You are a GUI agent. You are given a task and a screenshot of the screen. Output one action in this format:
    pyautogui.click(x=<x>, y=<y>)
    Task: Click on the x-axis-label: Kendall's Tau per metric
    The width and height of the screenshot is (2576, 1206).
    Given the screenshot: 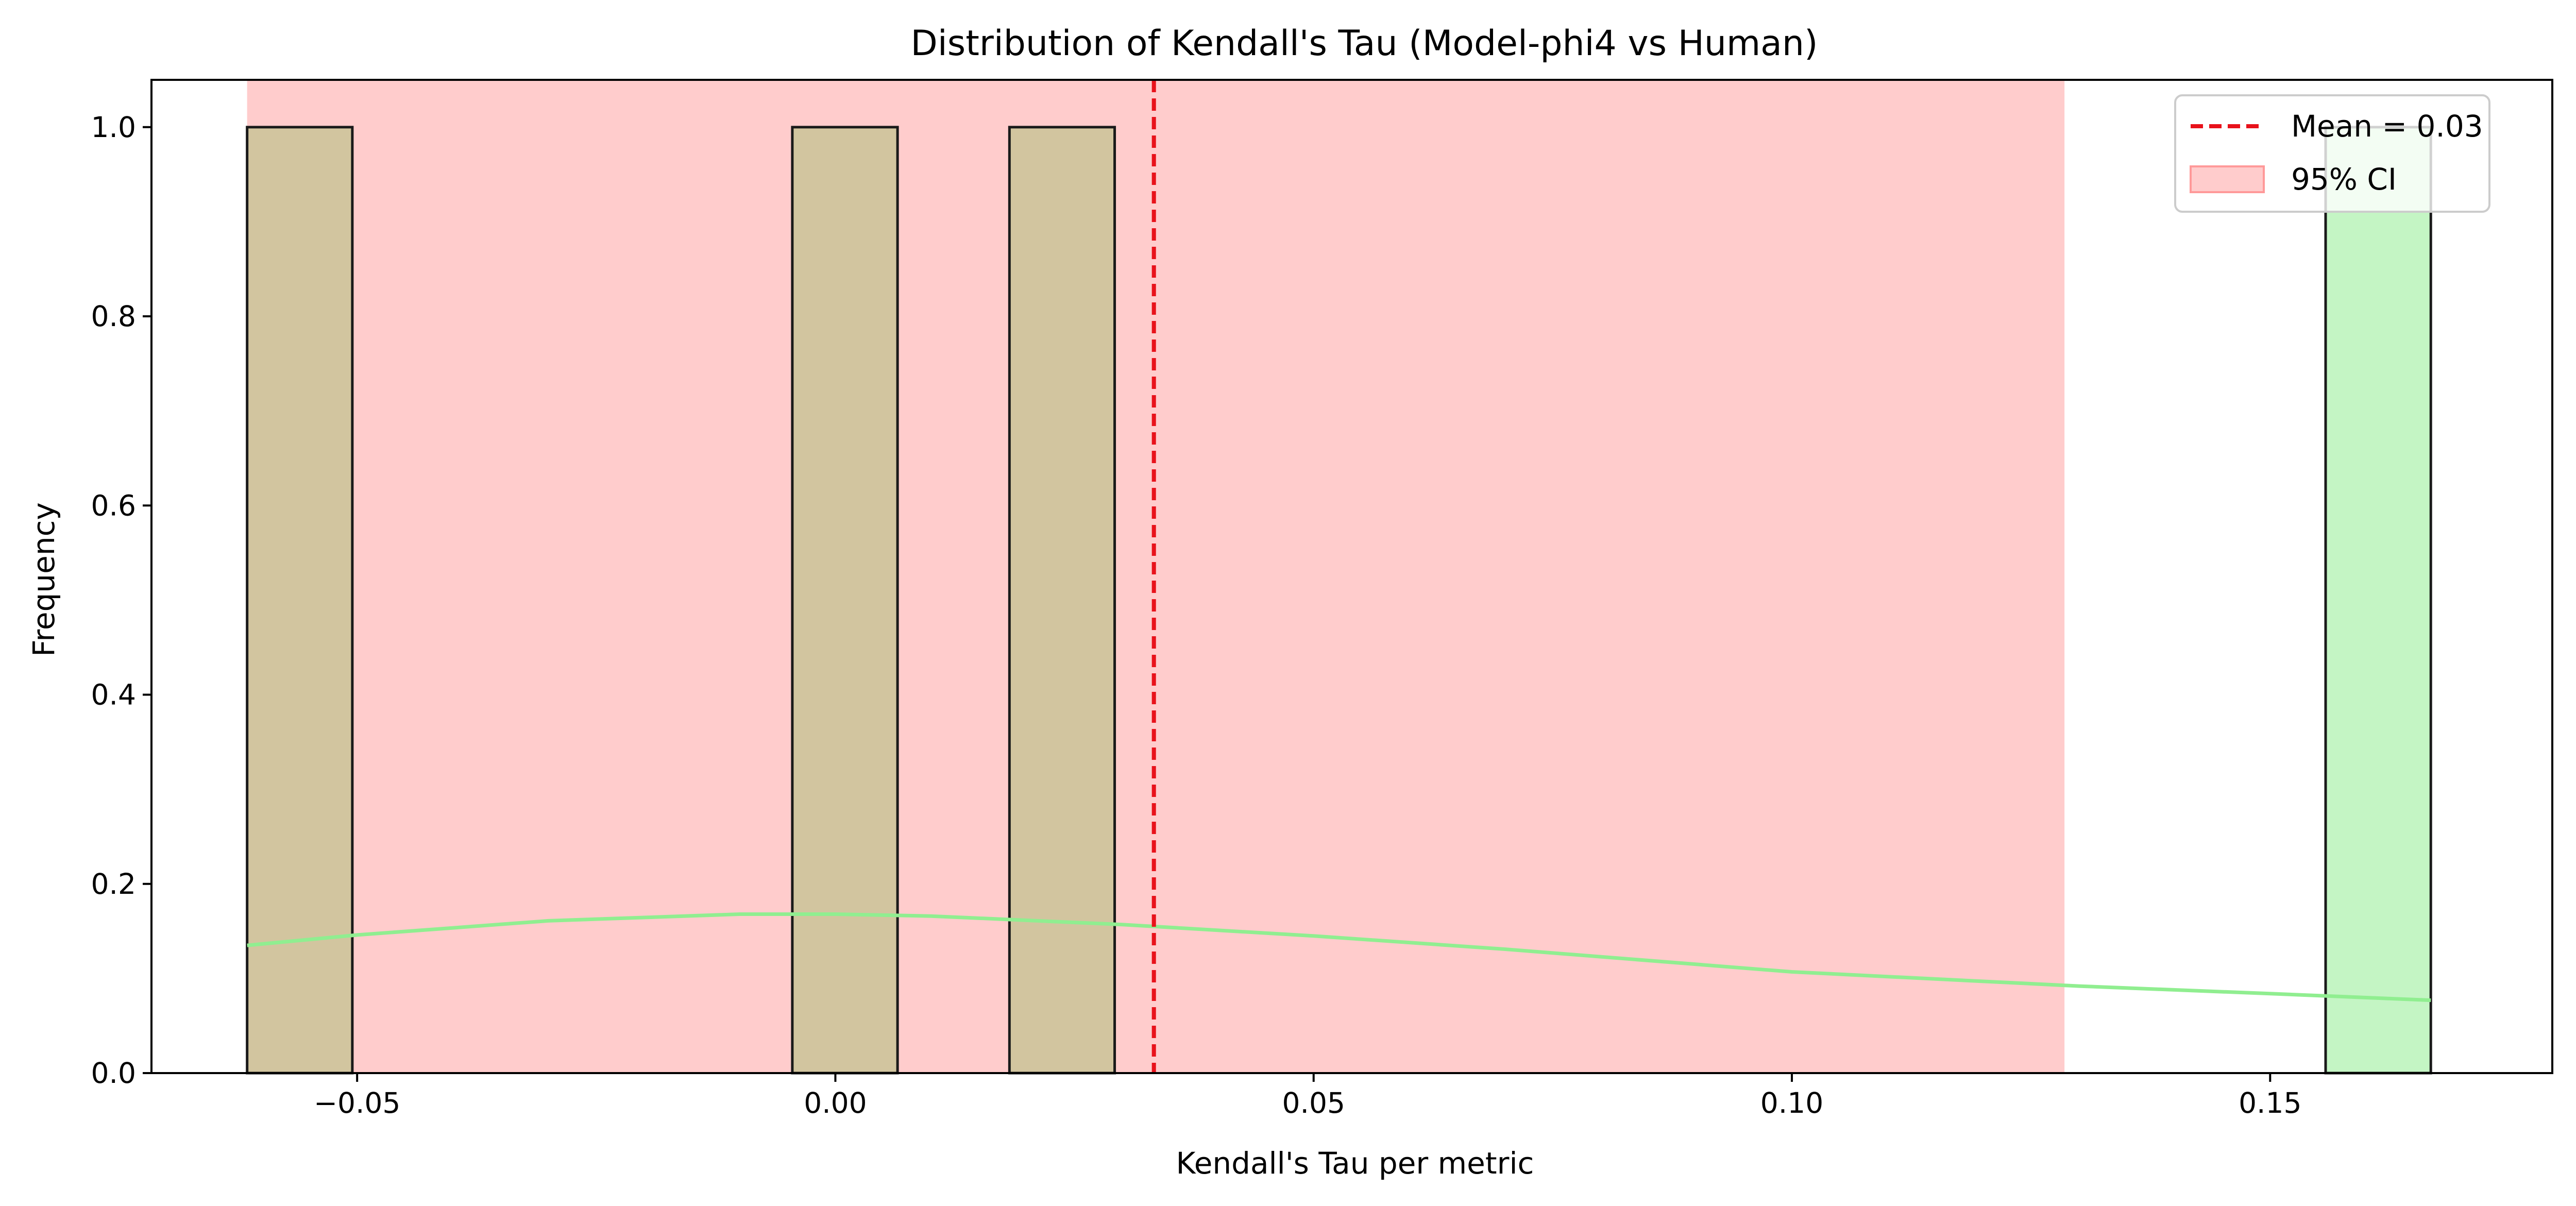 What is the action you would take?
    pyautogui.click(x=1355, y=1163)
    